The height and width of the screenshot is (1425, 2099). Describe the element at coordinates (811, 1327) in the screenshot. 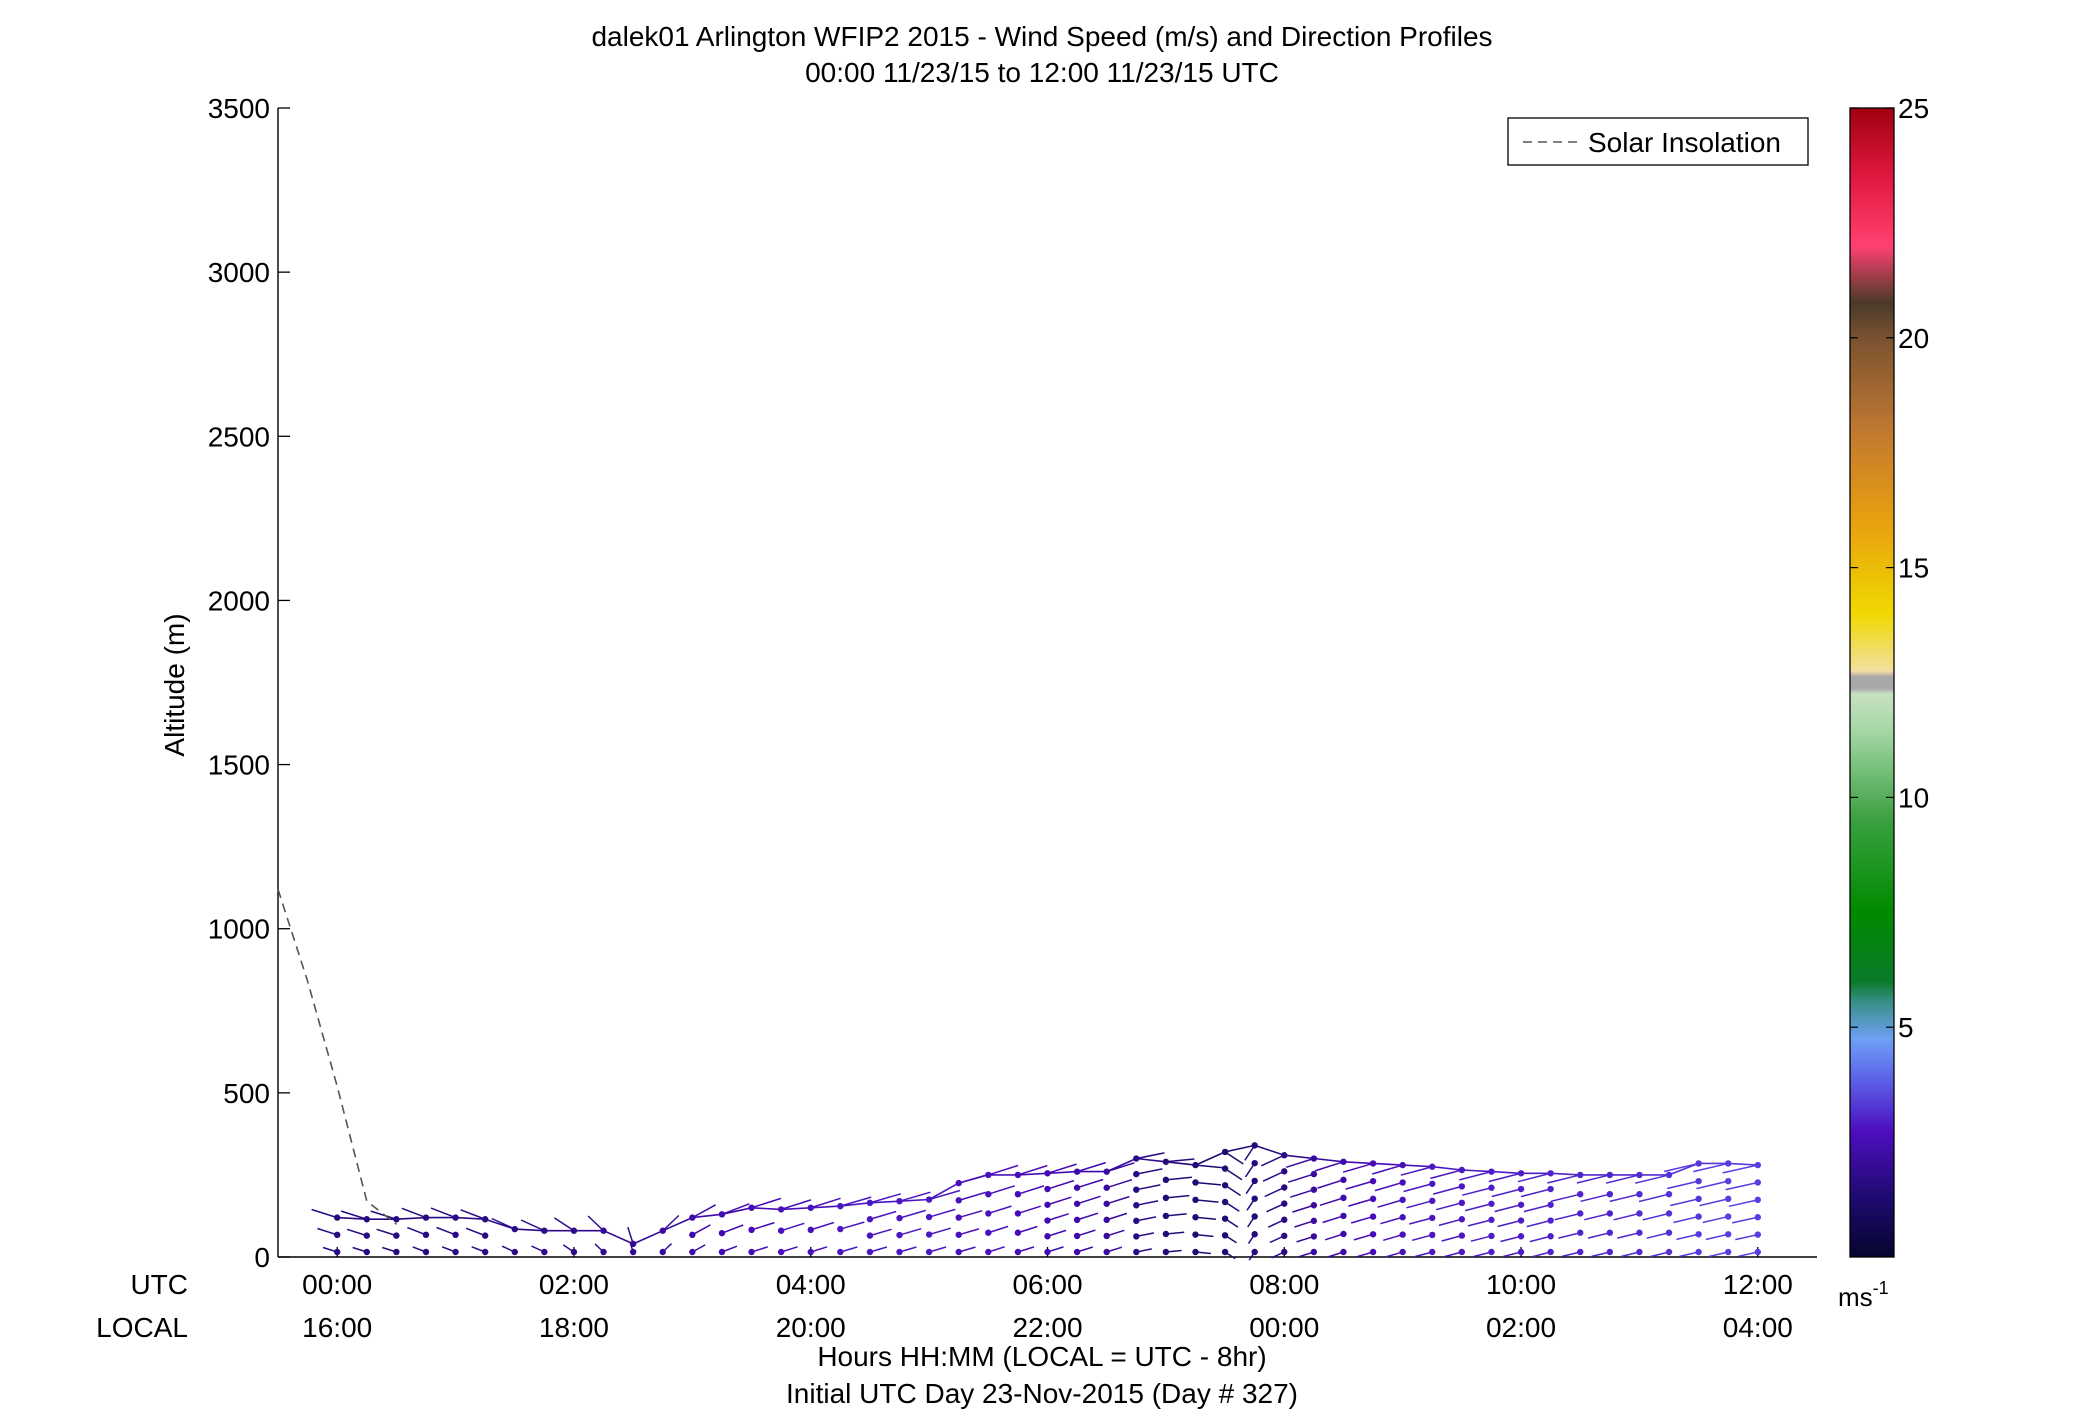

I see `x-tick-label-local: 20:00` at that location.